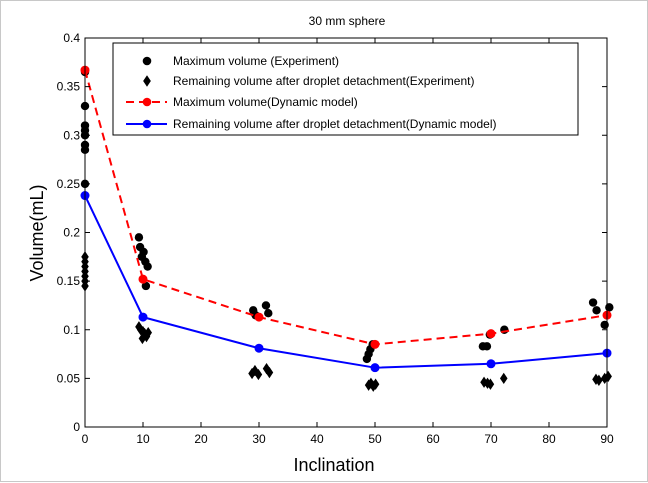 The width and height of the screenshot is (648, 483). What do you see at coordinates (491, 439) in the screenshot?
I see `x-tick-label: 70` at bounding box center [491, 439].